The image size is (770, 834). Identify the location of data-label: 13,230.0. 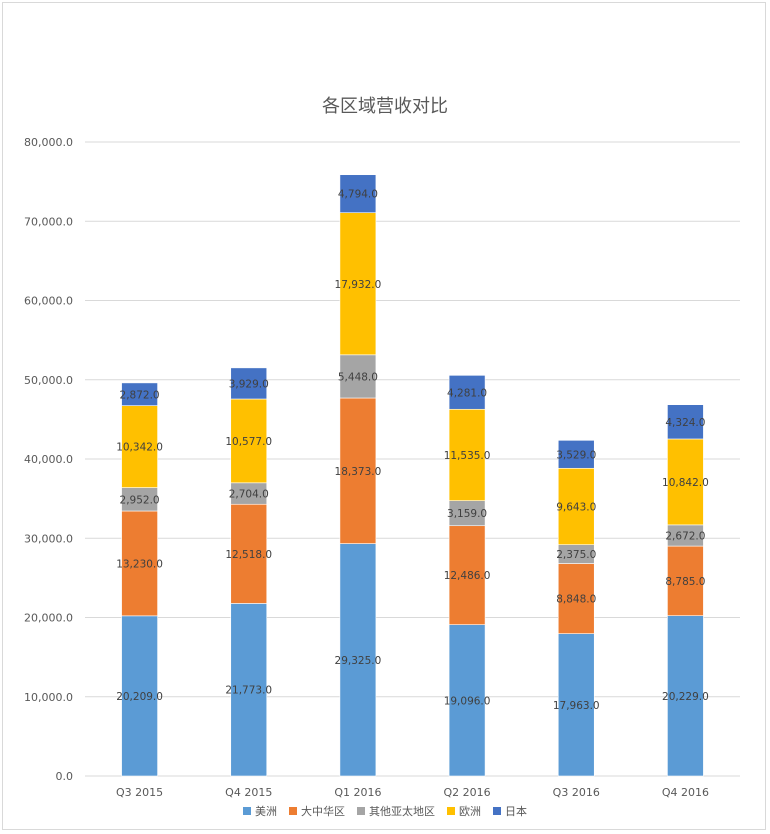
(139, 564).